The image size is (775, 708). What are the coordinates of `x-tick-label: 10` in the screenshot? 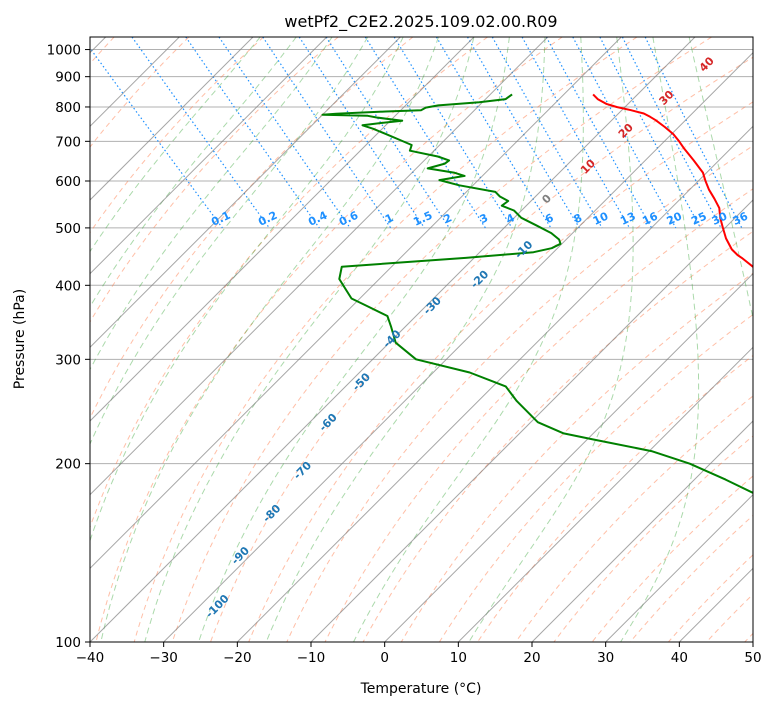 It's located at (458, 658).